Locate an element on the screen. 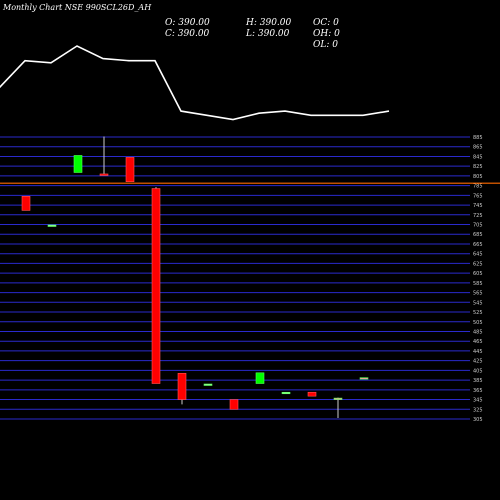 Image resolution: width=500 pixels, height=500 pixels. y-tick-label: 865 is located at coordinates (478, 148).